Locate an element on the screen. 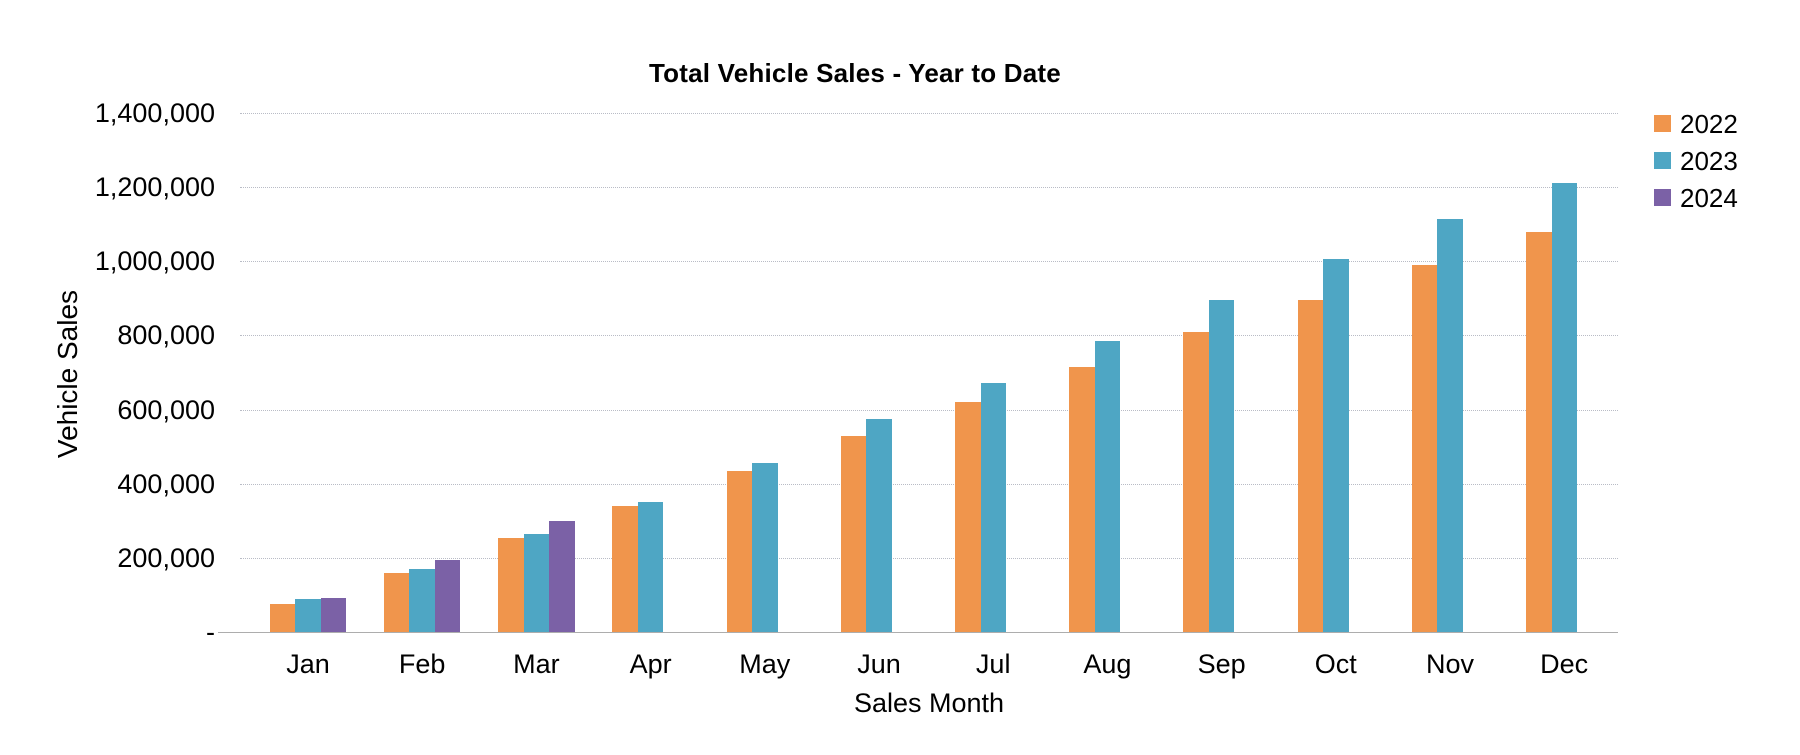 The height and width of the screenshot is (755, 1800). bar-2022-dec is located at coordinates (1539, 431).